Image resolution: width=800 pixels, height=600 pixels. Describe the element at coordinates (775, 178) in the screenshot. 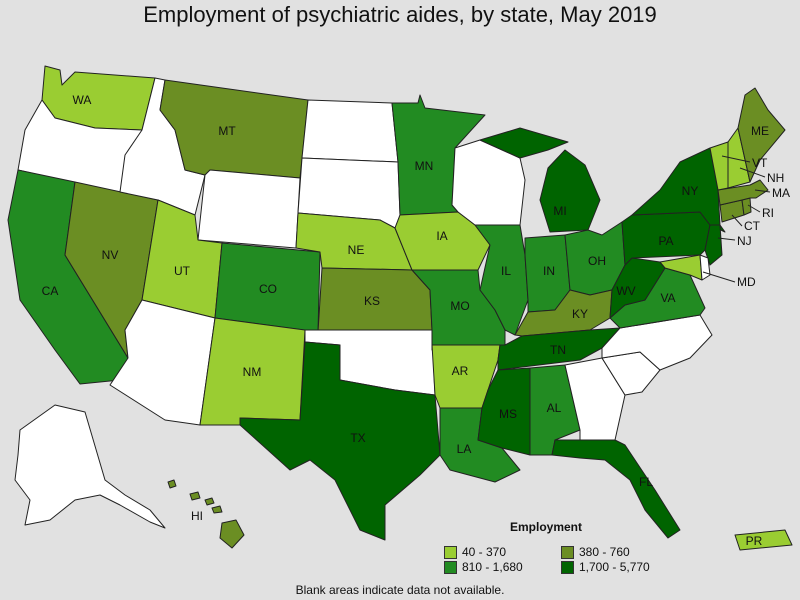

I see `state-label-nh: NH` at that location.